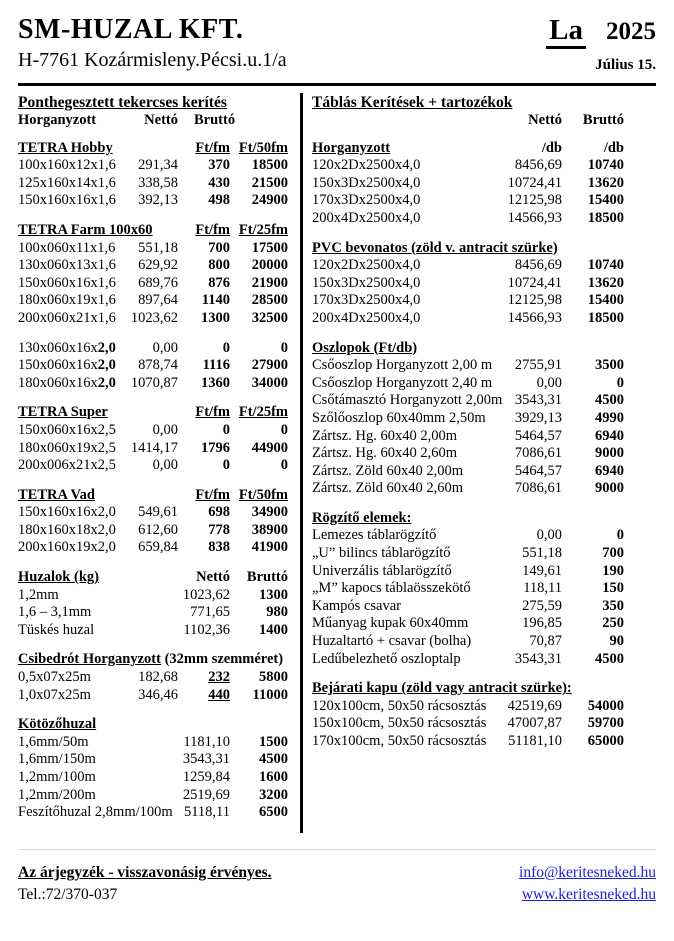 Image resolution: width=674 pixels, height=941 pixels. I want to click on website-link: www.keritesneked.hu, so click(588, 894).